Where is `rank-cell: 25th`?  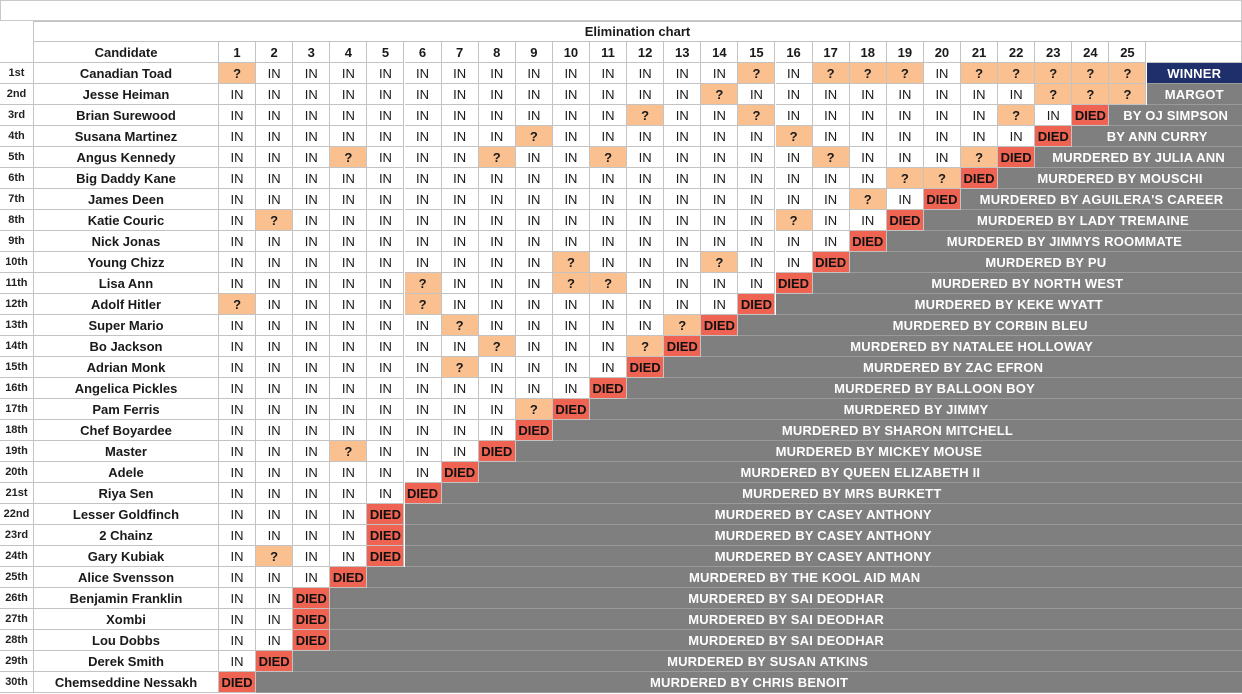 rank-cell: 25th is located at coordinates (17, 577).